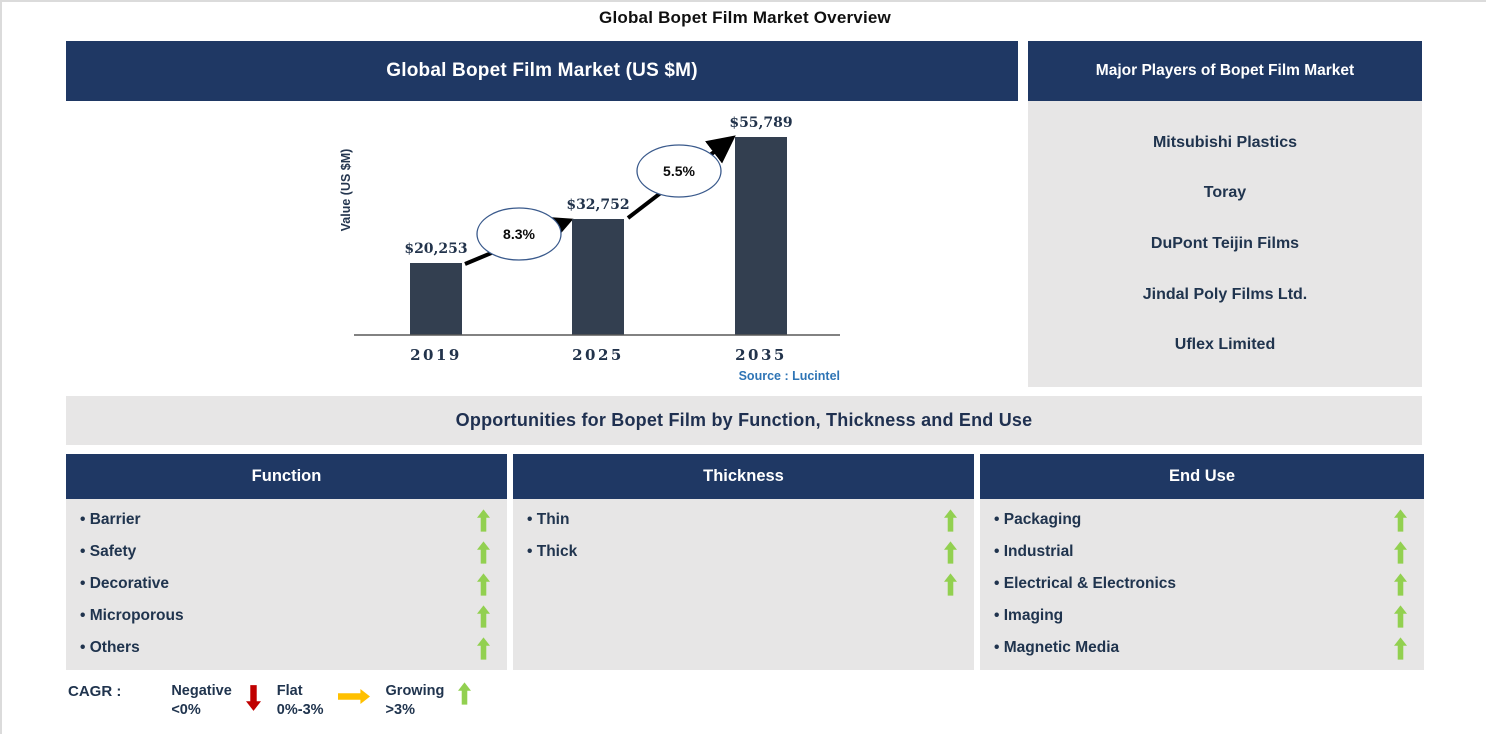 Image resolution: width=1486 pixels, height=736 pixels. Describe the element at coordinates (743, 476) in the screenshot. I see `column-header-thickness: Thickness` at that location.